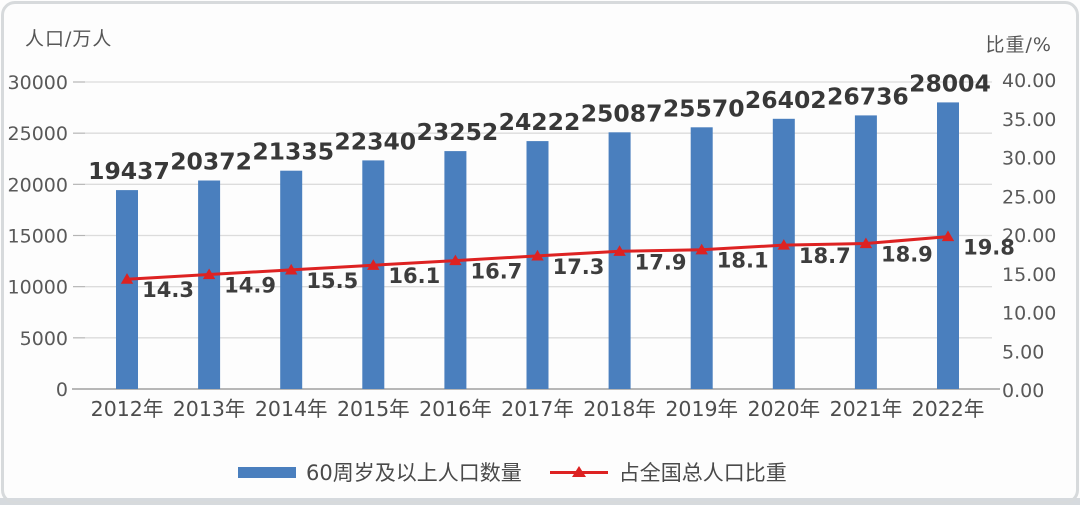  I want to click on bar-value-label: 22340, so click(375, 141).